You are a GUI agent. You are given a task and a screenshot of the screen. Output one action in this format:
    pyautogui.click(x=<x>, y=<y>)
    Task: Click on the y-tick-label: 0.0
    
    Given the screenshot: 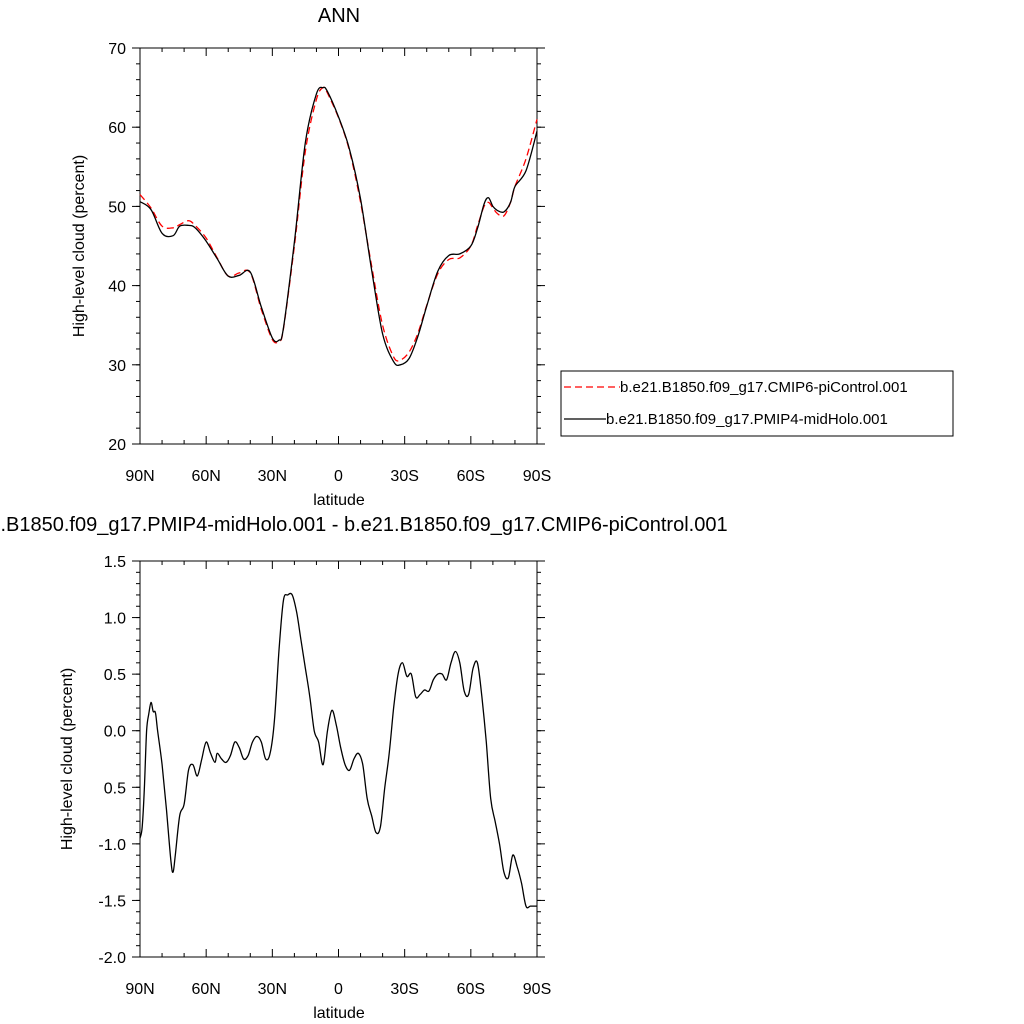 What is the action you would take?
    pyautogui.click(x=115, y=732)
    